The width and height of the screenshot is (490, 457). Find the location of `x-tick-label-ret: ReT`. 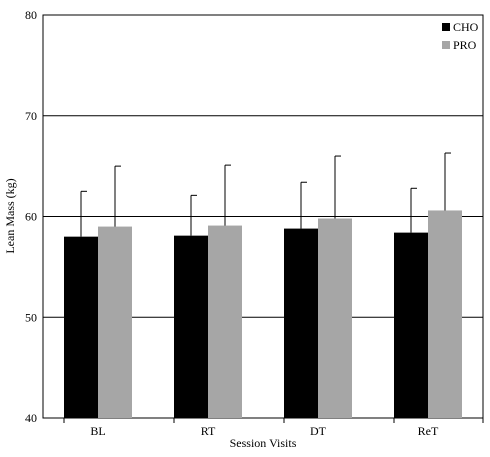

x-tick-label-ret: ReT is located at coordinates (428, 431).